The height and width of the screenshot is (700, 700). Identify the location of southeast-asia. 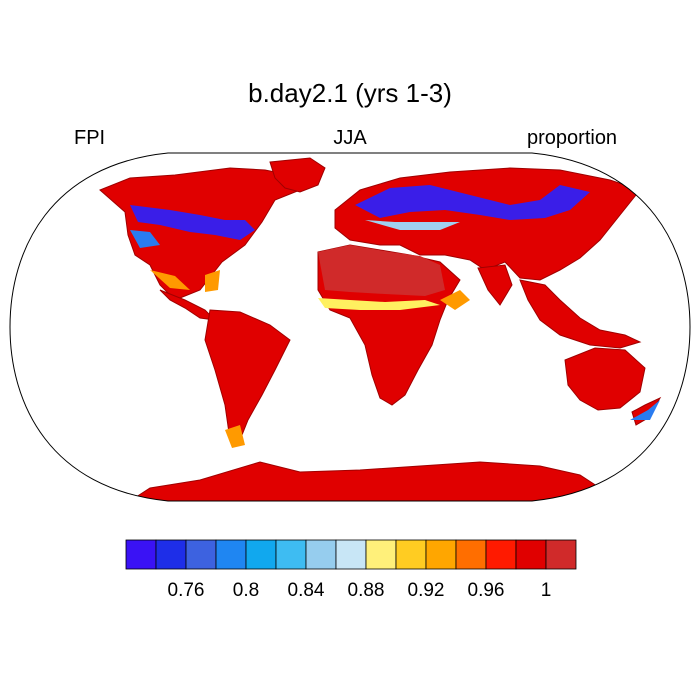
(580, 314).